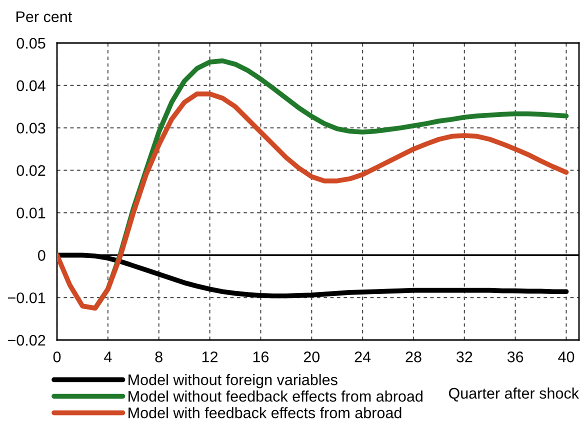 The image size is (585, 439). What do you see at coordinates (275, 396) in the screenshot?
I see `legend-label: Model without feedback effects from abroad` at bounding box center [275, 396].